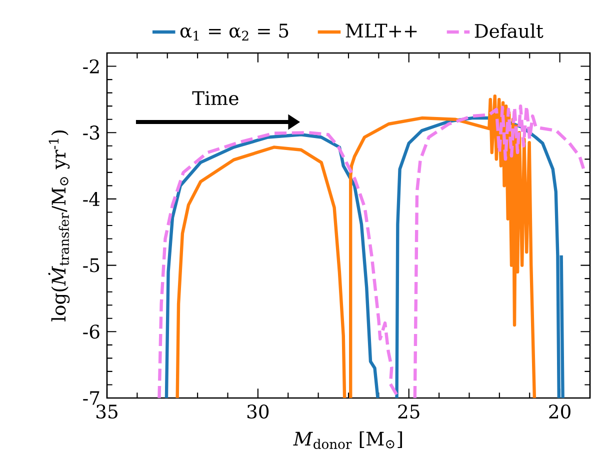  What do you see at coordinates (91, 331) in the screenshot?
I see `y-tick-label: -6` at bounding box center [91, 331].